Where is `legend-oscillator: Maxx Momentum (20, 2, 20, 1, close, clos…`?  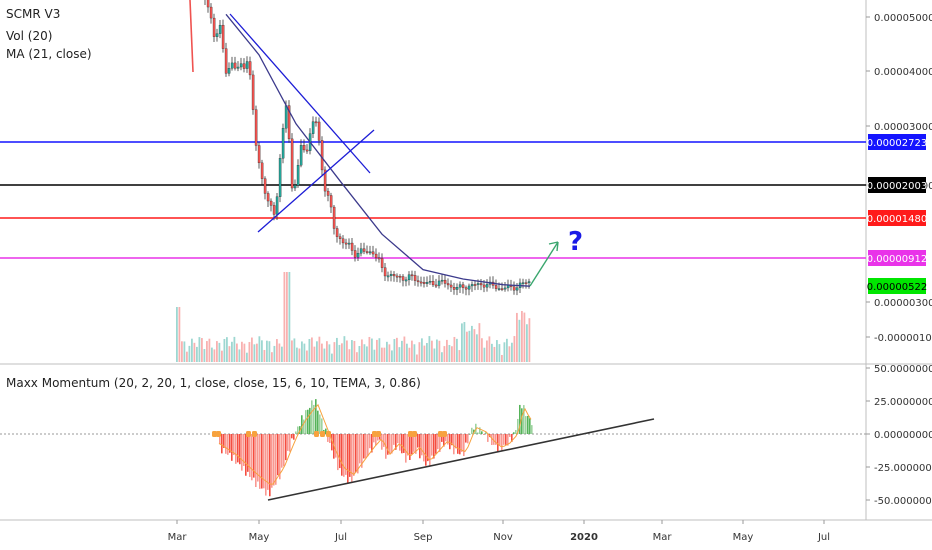 legend-oscillator: Maxx Momentum (20, 2, 20, 1, close, clos… is located at coordinates (213, 383).